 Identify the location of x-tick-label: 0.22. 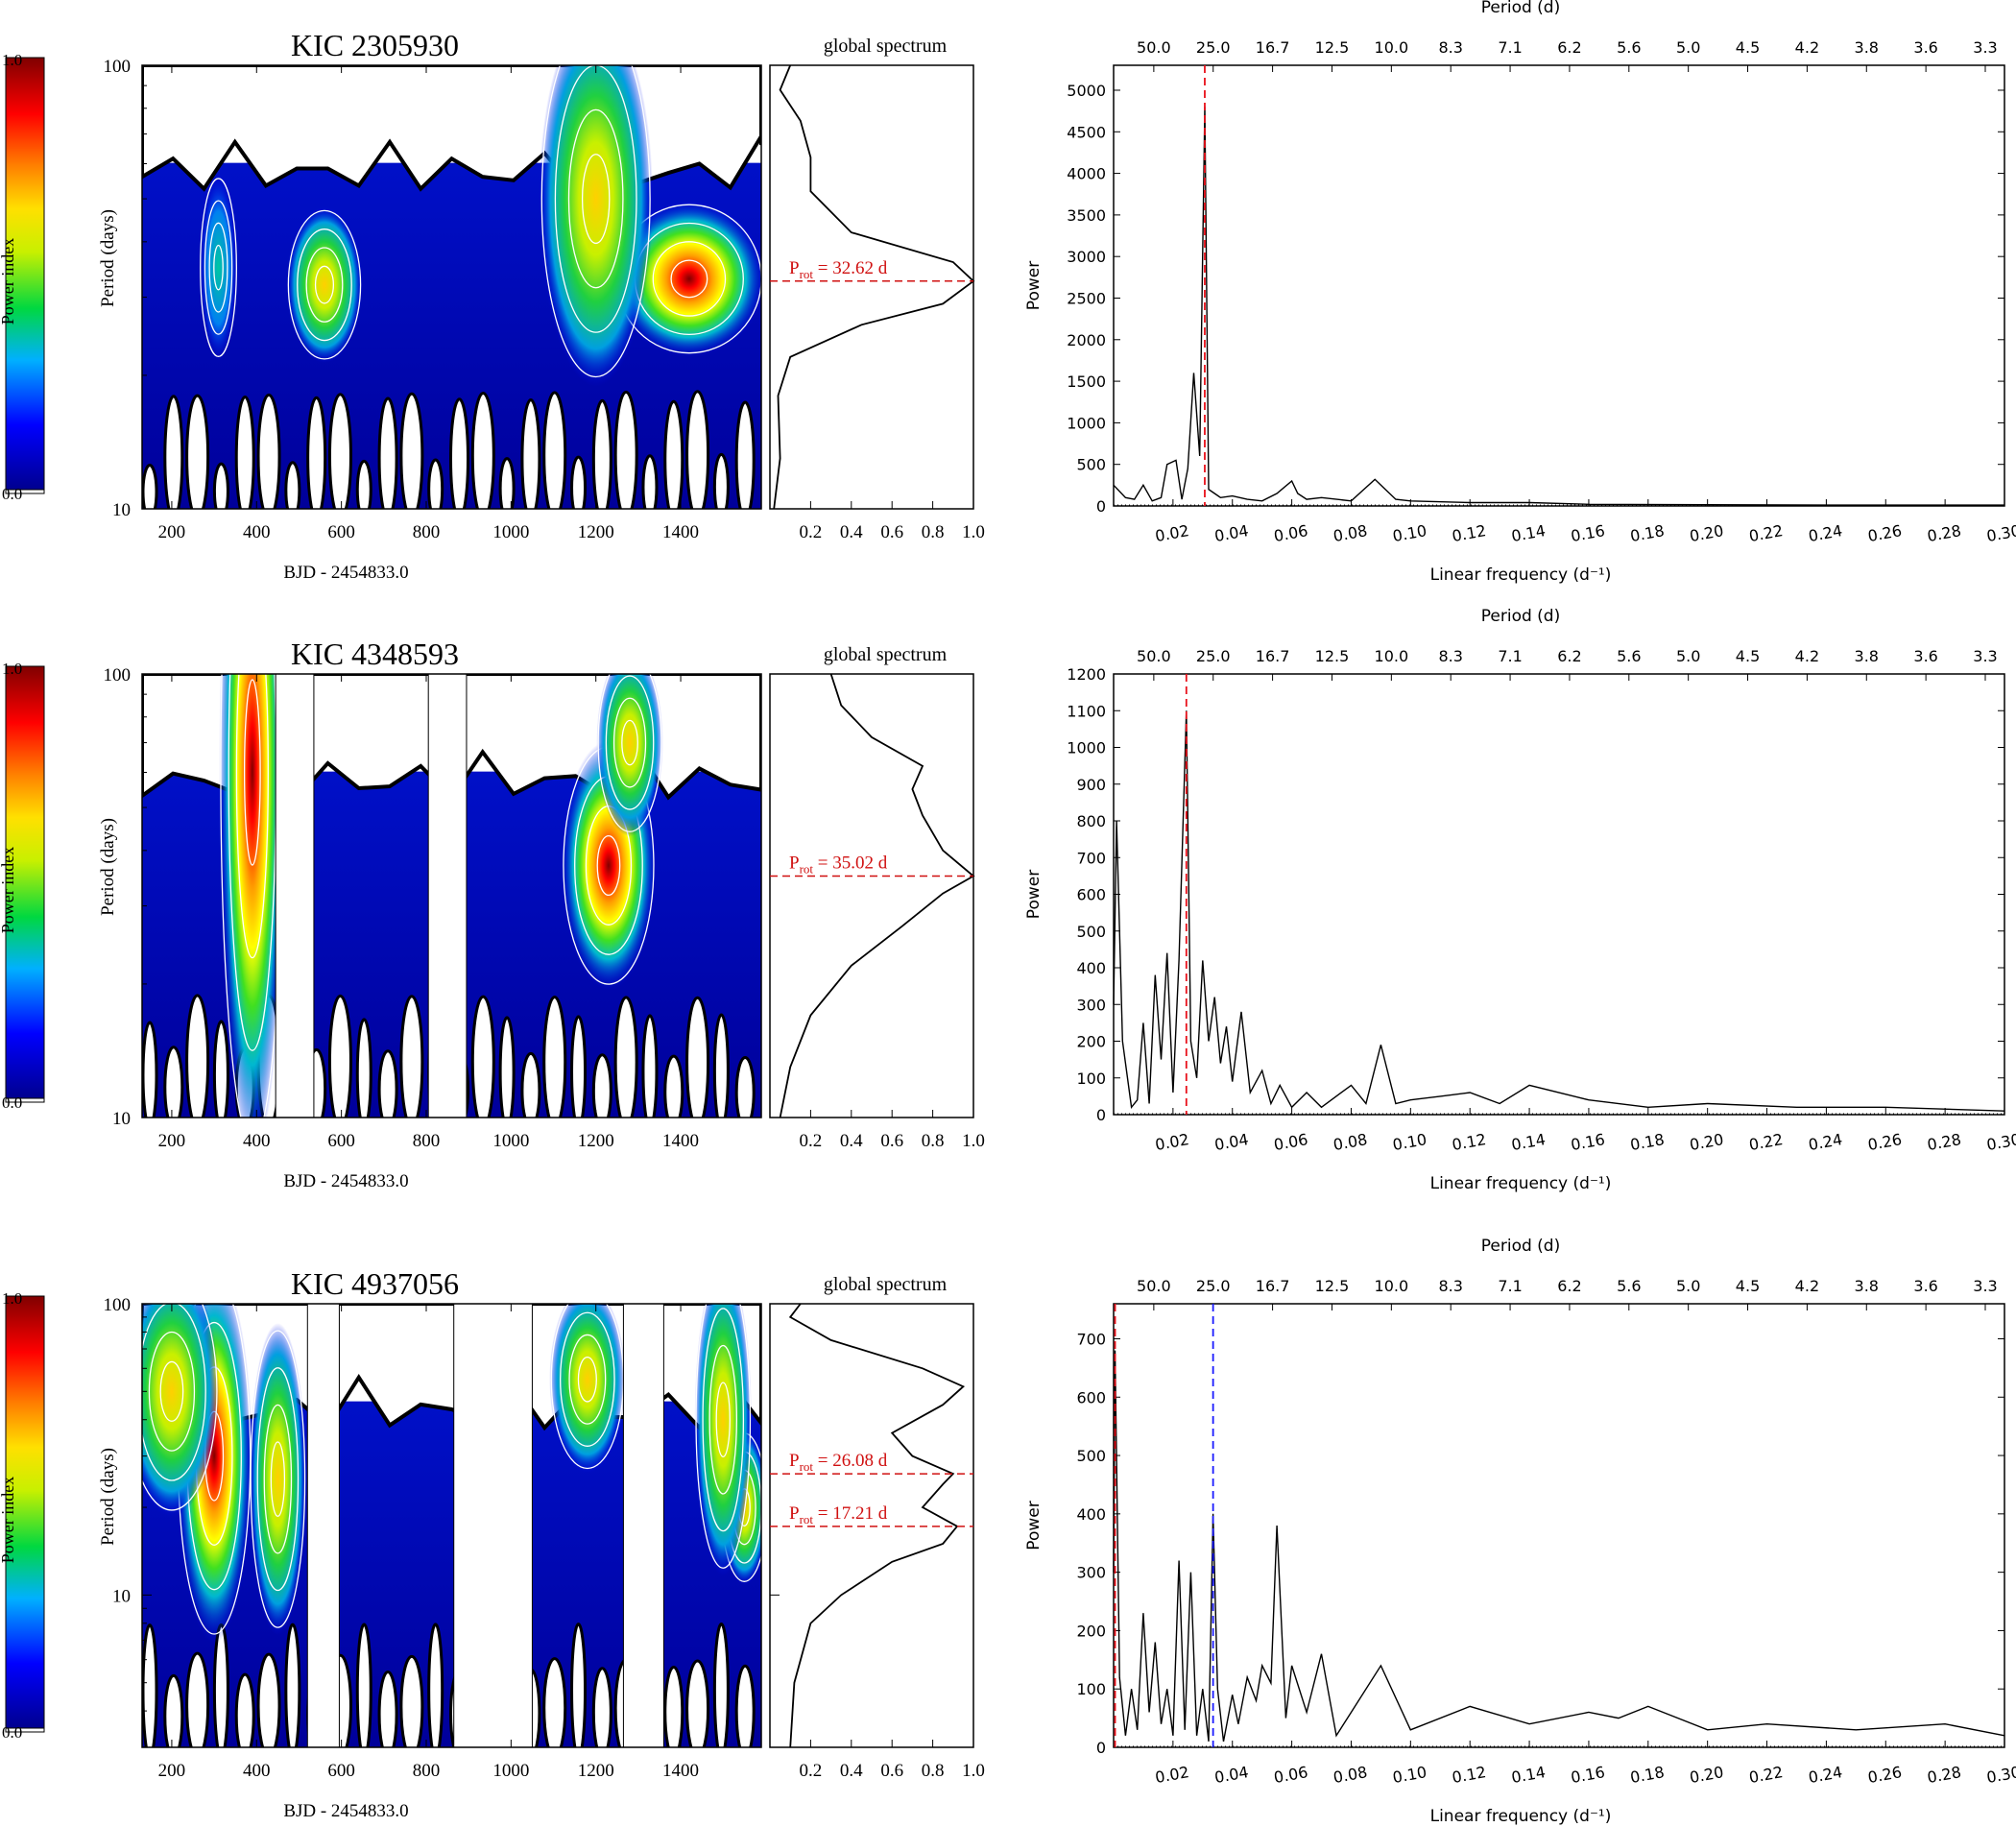
(1766, 1142).